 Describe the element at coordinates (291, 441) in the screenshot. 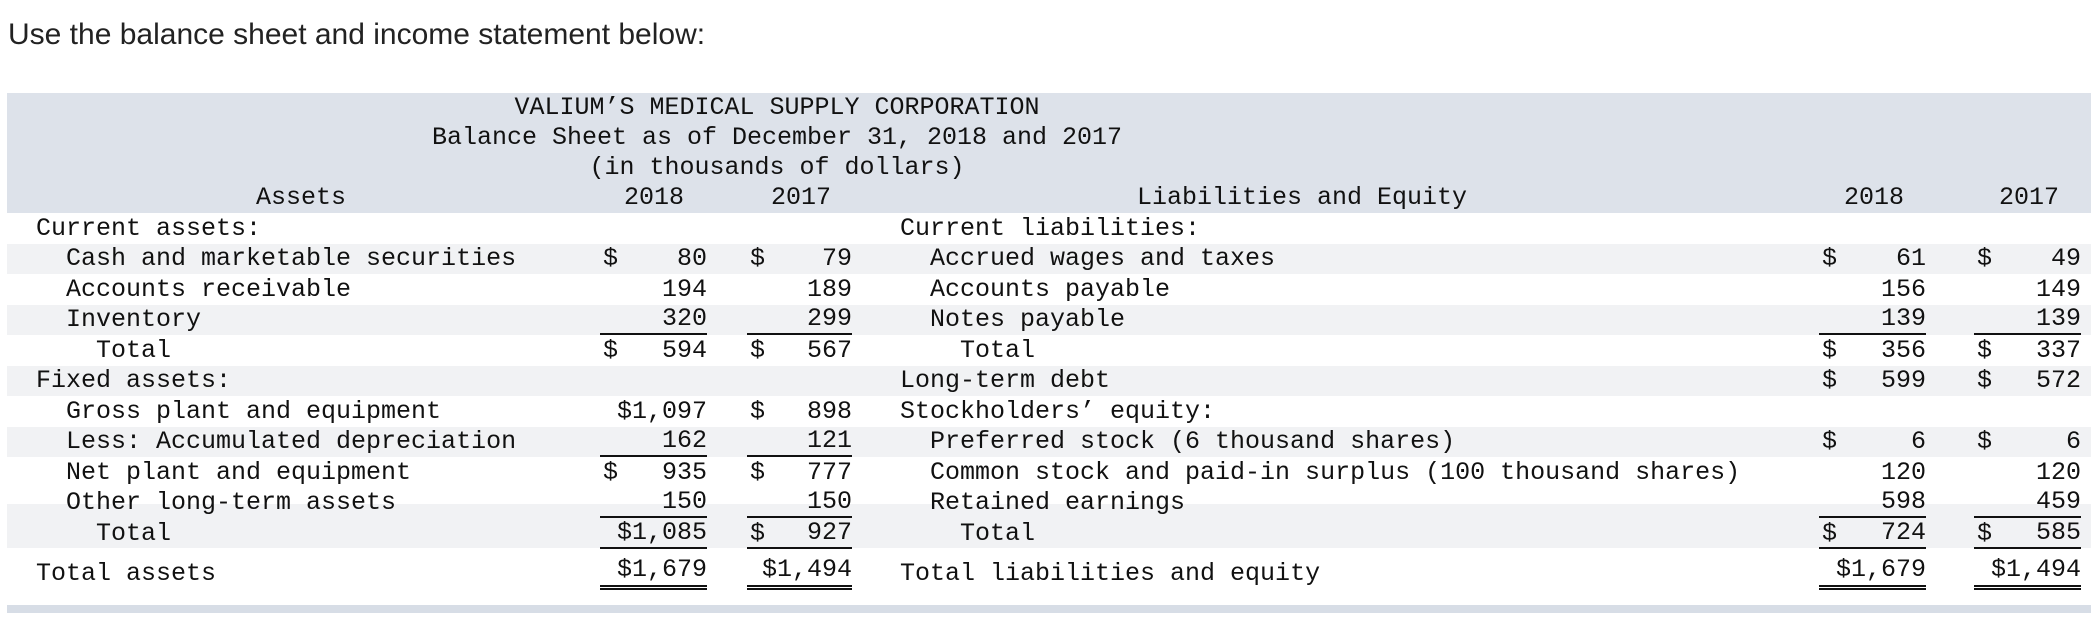

I see `depreciation-label: Less: Accumulated depreciation` at that location.